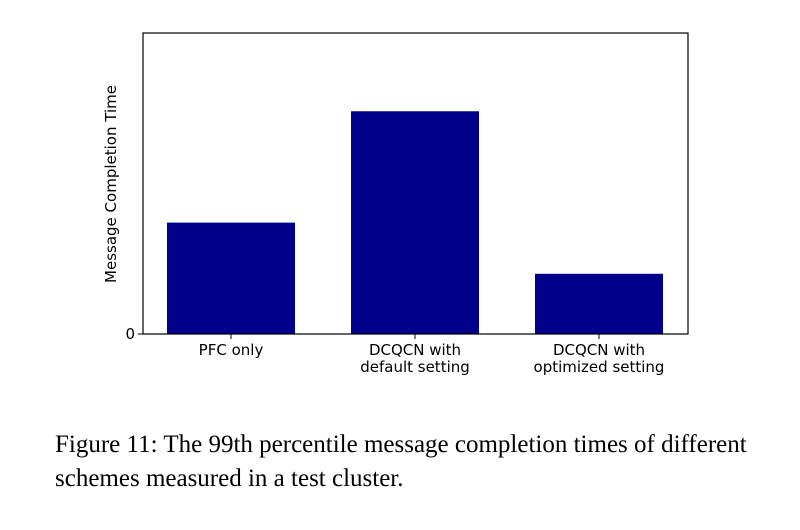 The height and width of the screenshot is (530, 800). What do you see at coordinates (130, 334) in the screenshot?
I see `y-tick-label: 0` at bounding box center [130, 334].